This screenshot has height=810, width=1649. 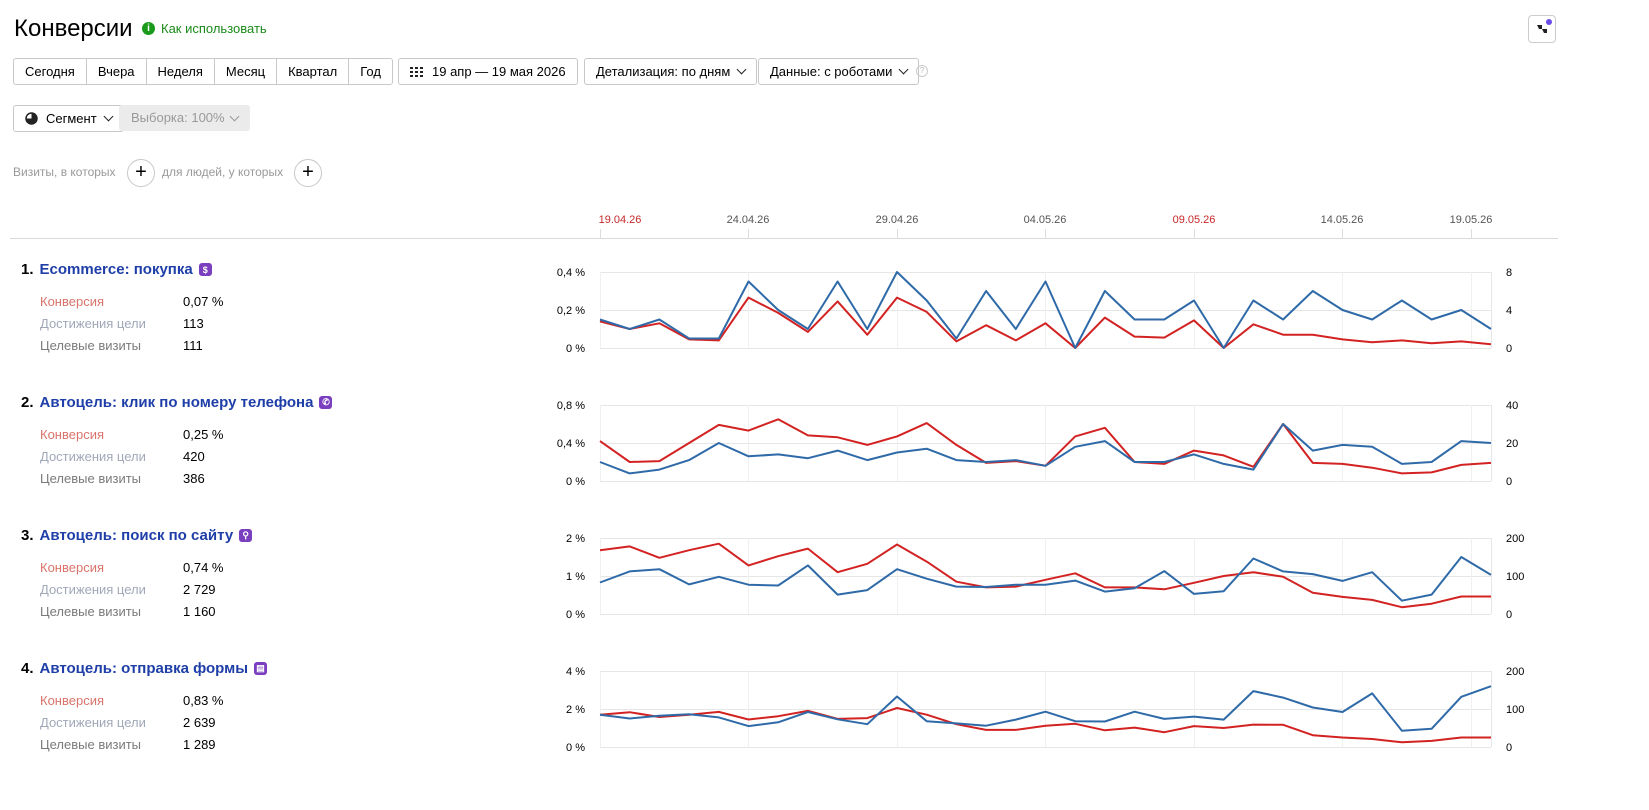 I want to click on how-to-use-label: Как использовать, so click(x=214, y=28).